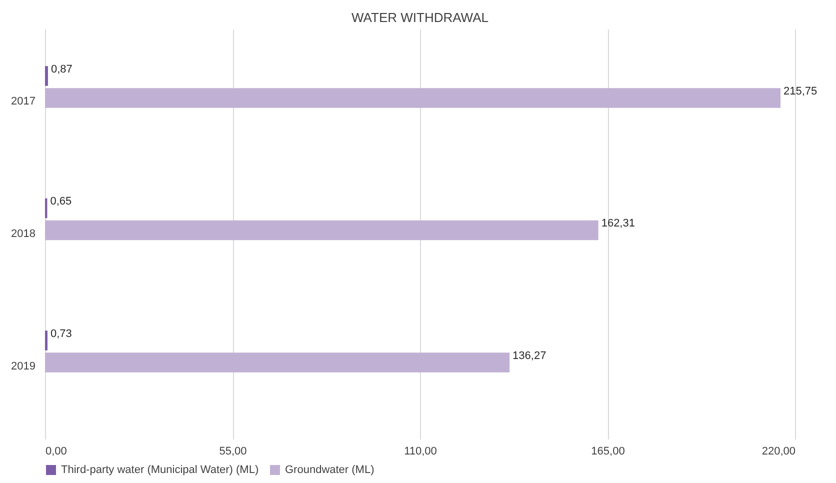  What do you see at coordinates (801, 91) in the screenshot?
I see `data-label: 215,75` at bounding box center [801, 91].